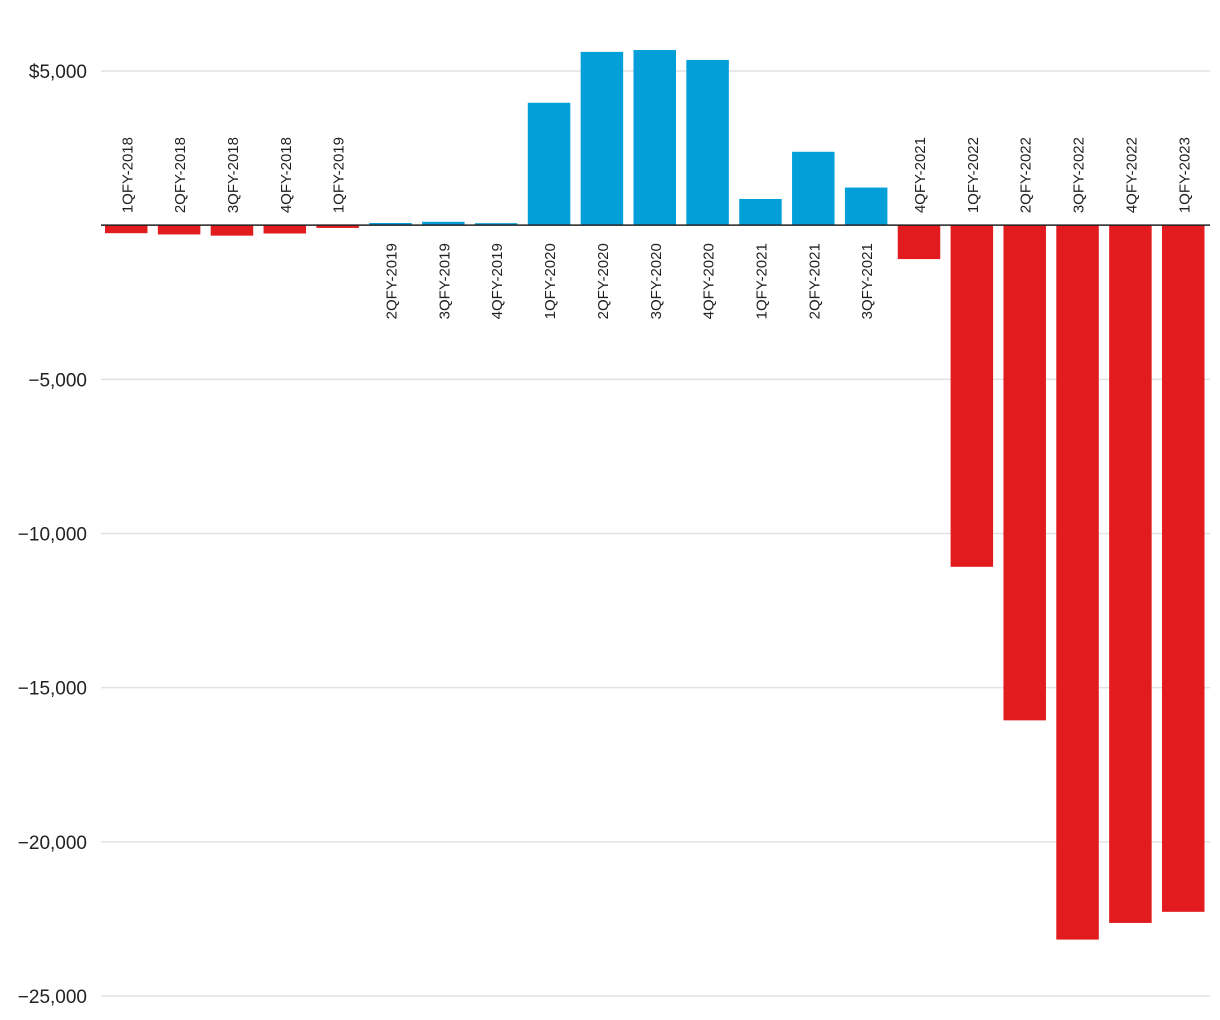 The height and width of the screenshot is (1020, 1220). I want to click on category-label: 3QFY-2018, so click(233, 175).